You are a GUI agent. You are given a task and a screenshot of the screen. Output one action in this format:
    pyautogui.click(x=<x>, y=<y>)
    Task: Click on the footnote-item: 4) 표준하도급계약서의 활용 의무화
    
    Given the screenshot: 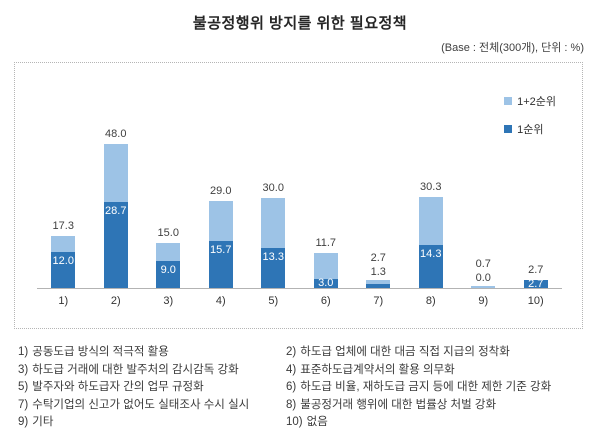 What is the action you would take?
    pyautogui.click(x=418, y=371)
    